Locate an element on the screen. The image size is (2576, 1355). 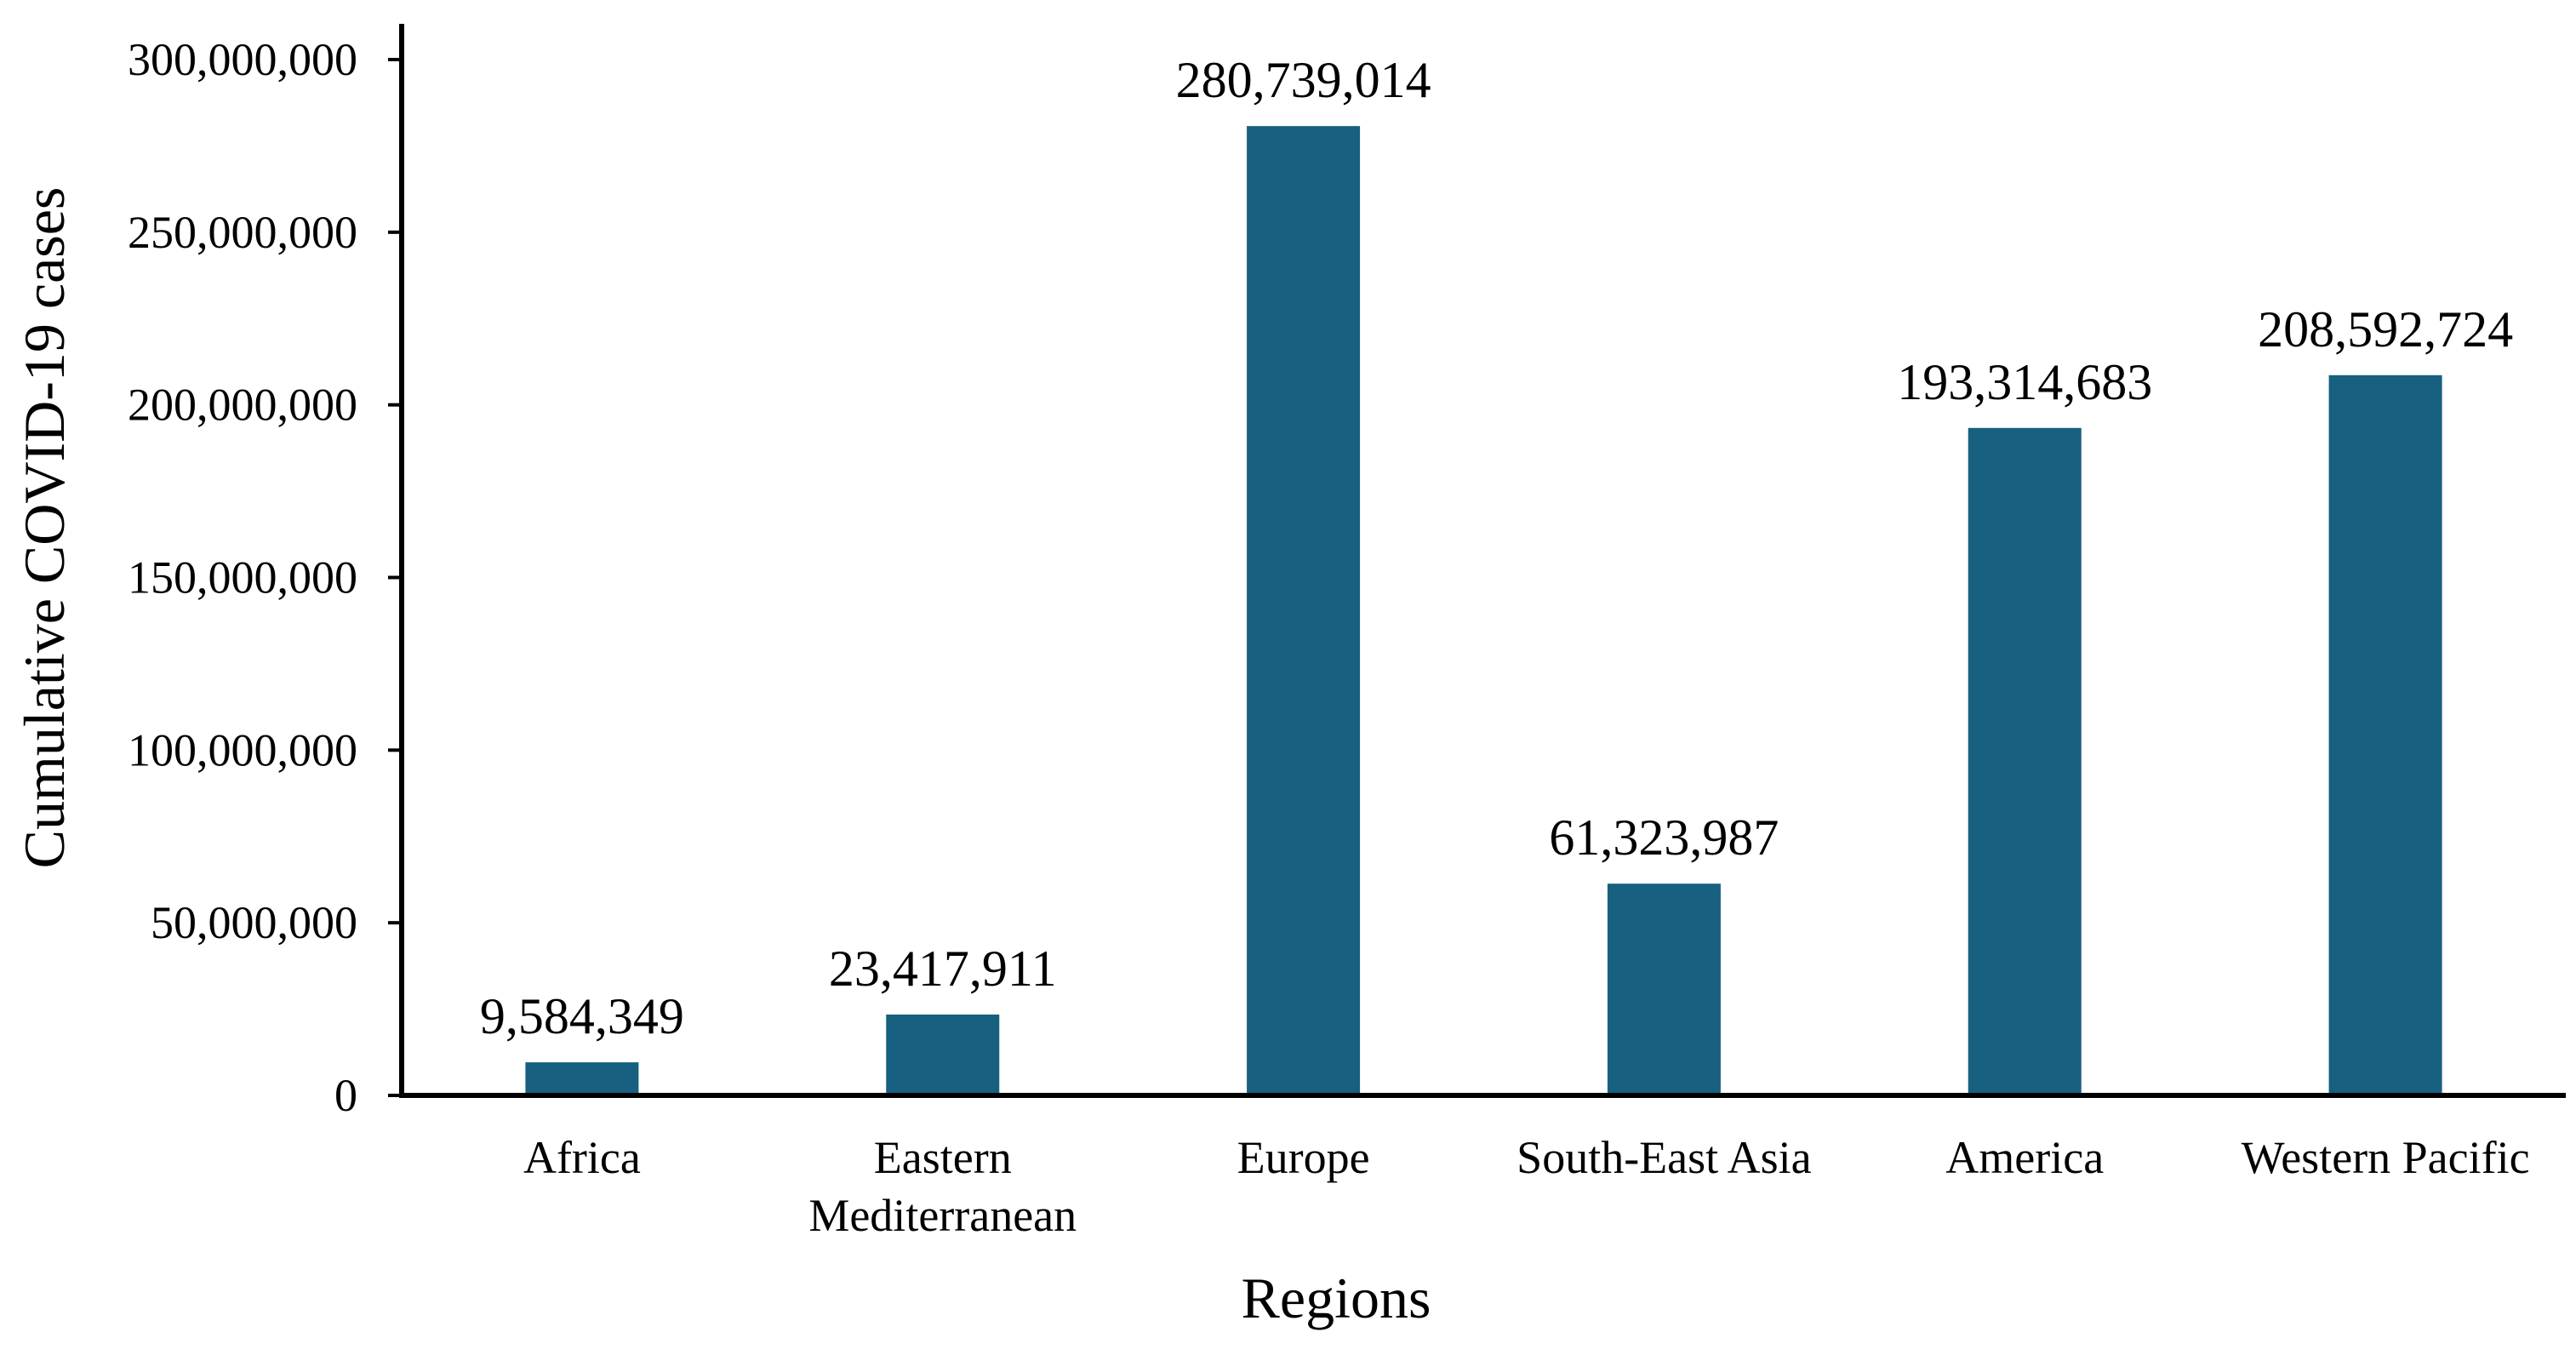
data-label: 193,314,683 is located at coordinates (2024, 382).